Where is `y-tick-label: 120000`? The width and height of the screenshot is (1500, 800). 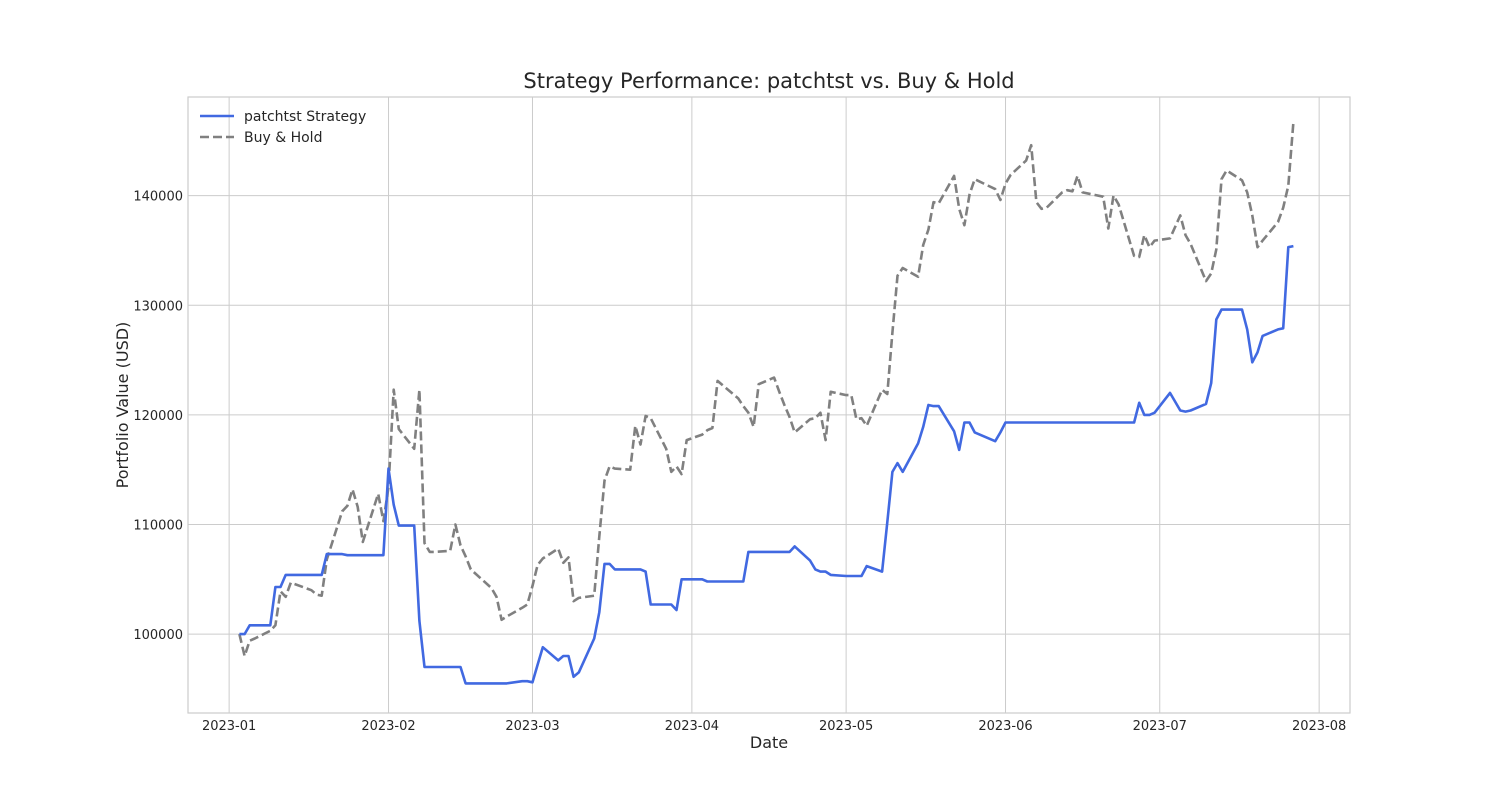 y-tick-label: 120000 is located at coordinates (158, 416).